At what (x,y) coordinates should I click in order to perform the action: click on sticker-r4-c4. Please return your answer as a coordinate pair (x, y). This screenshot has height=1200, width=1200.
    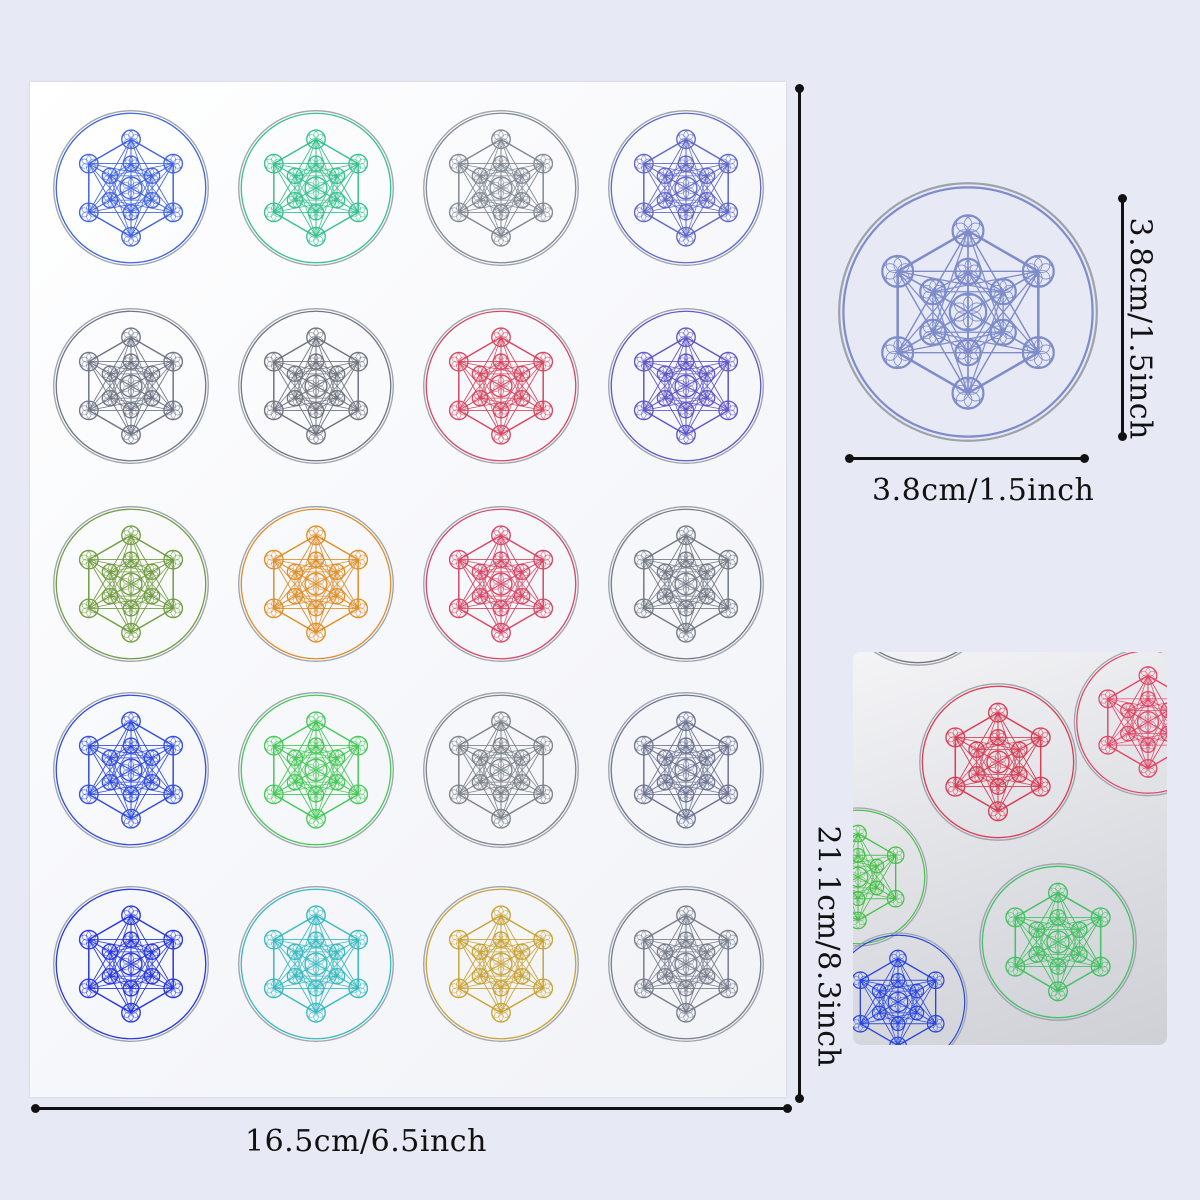
    Looking at the image, I should click on (686, 770).